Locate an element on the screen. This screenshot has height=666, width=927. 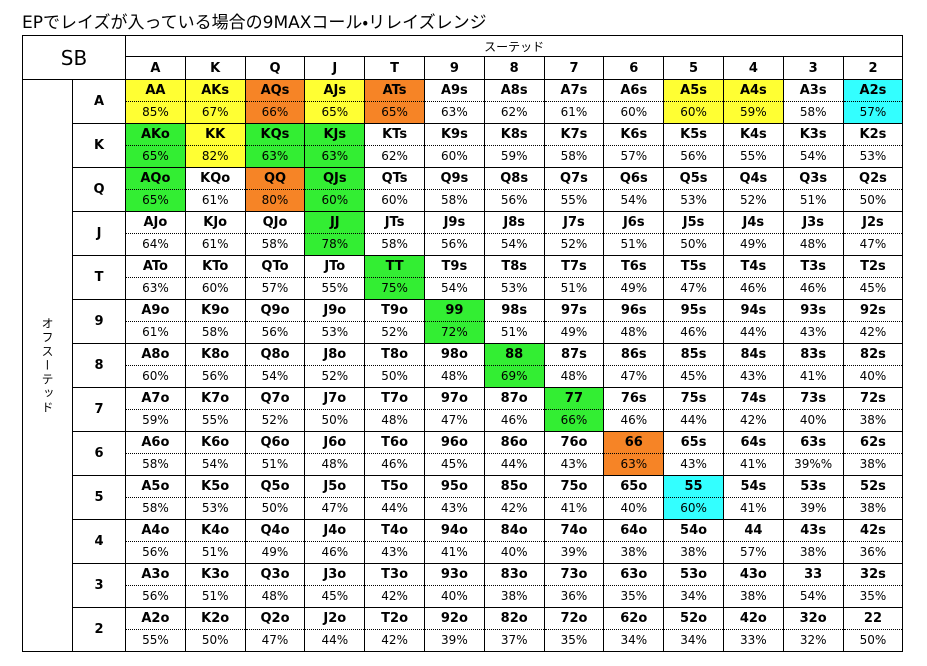
row-header: 7 is located at coordinates (99, 409).